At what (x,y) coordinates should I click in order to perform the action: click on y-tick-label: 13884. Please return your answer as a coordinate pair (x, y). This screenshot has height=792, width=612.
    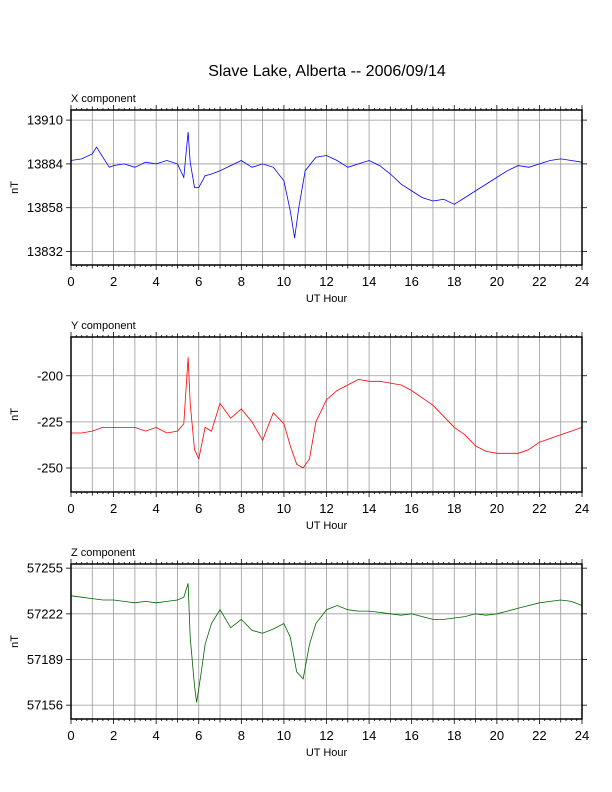
    Looking at the image, I should click on (45, 163).